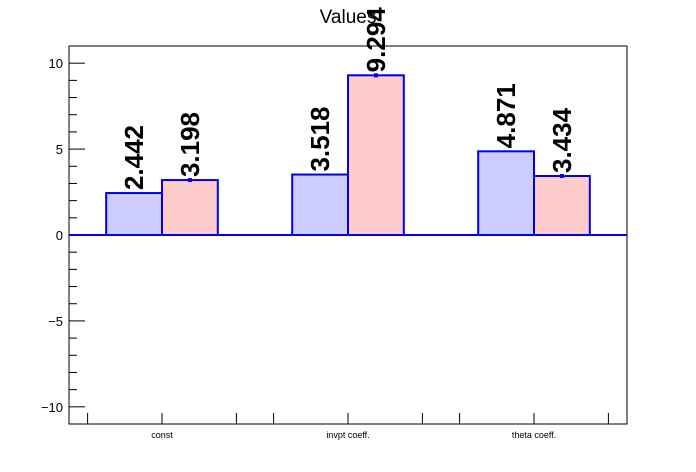 This screenshot has width=696, height=472. I want to click on data-label: 3.518, so click(320, 138).